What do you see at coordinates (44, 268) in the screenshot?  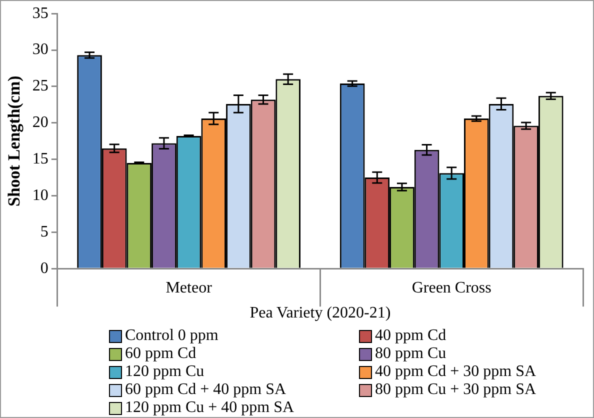 I see `y-tick-label: 0` at bounding box center [44, 268].